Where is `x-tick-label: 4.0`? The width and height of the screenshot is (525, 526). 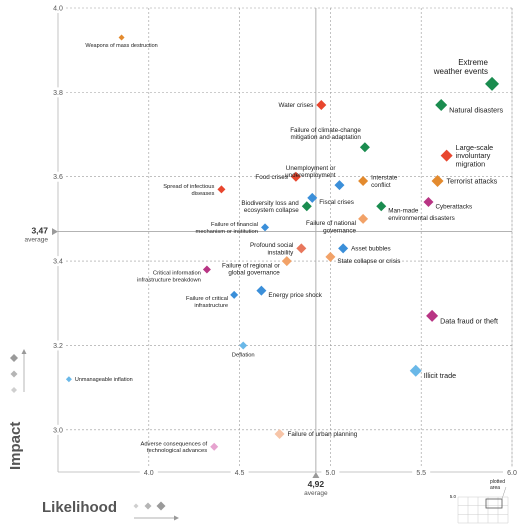 x-tick-label: 4.0 is located at coordinates (149, 473).